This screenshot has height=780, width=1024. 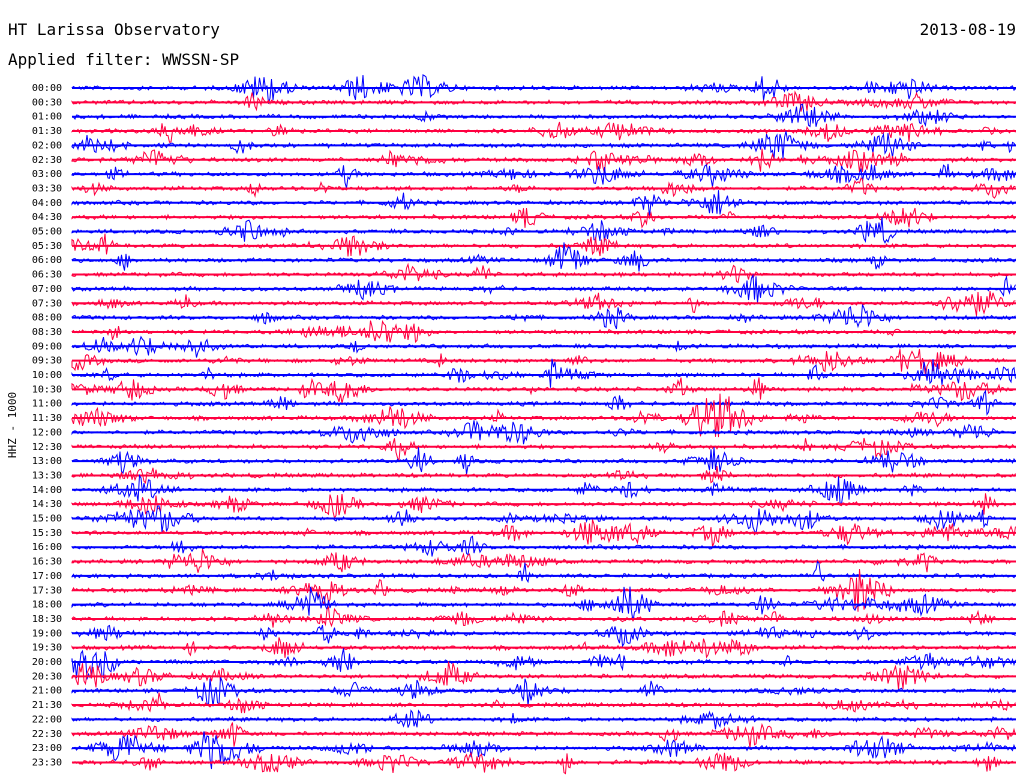 I want to click on row-time-label: 18:30, so click(x=47, y=619).